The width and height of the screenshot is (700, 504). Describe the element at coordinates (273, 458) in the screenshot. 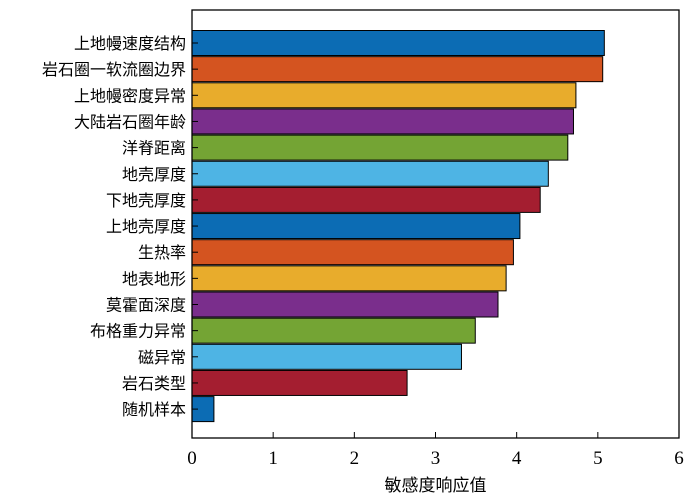

I see `x-tick-label: 1` at that location.